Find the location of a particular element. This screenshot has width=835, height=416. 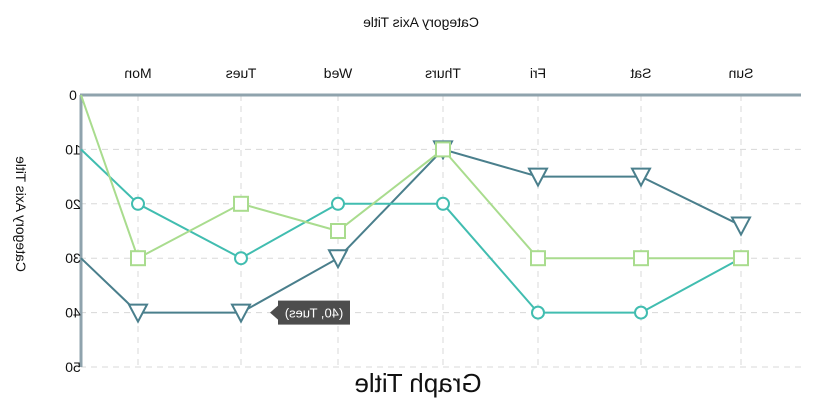

y-axis-title: Category Axis Title is located at coordinates (21, 214).